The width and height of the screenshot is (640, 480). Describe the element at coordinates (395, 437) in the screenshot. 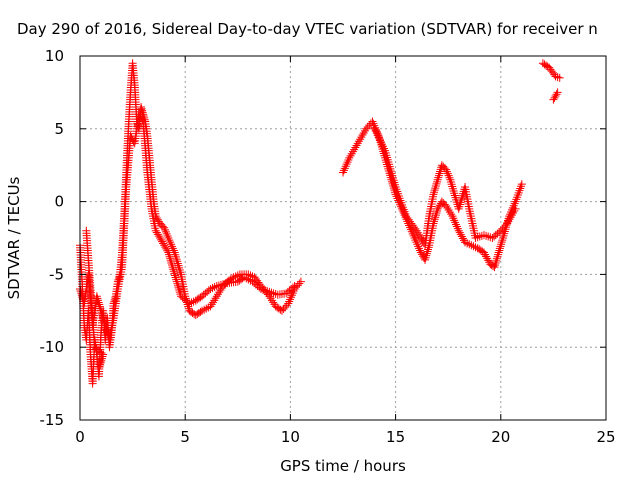

I see `x-tick-label: 15` at that location.